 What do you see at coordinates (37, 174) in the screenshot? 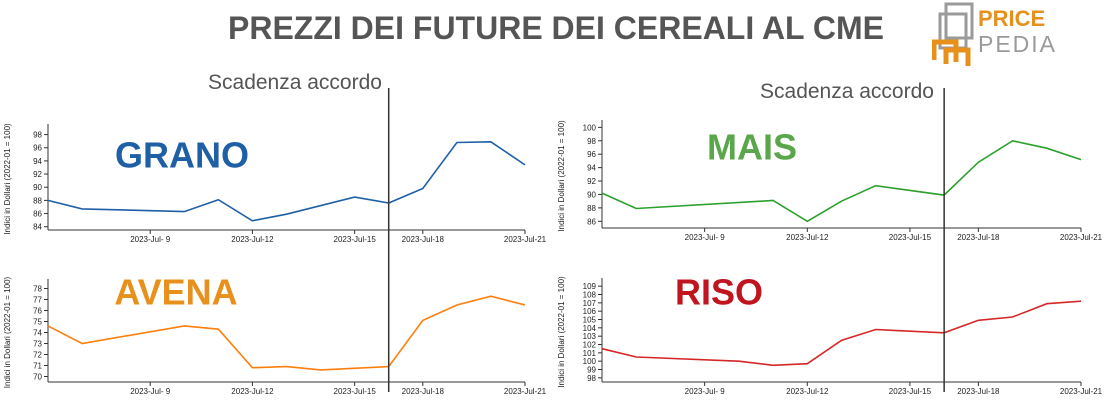
I see `grano-y-tick-label: 92` at bounding box center [37, 174].